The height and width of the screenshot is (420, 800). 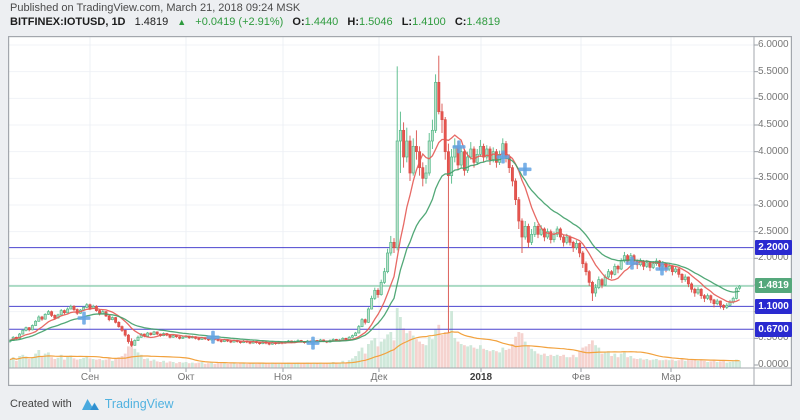 What do you see at coordinates (483, 22) in the screenshot?
I see `close-value: 1.4819` at bounding box center [483, 22].